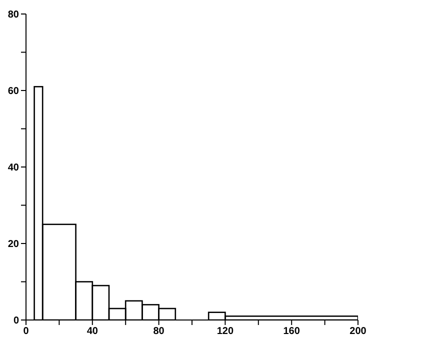  I want to click on x-tick-label: 80, so click(159, 332).